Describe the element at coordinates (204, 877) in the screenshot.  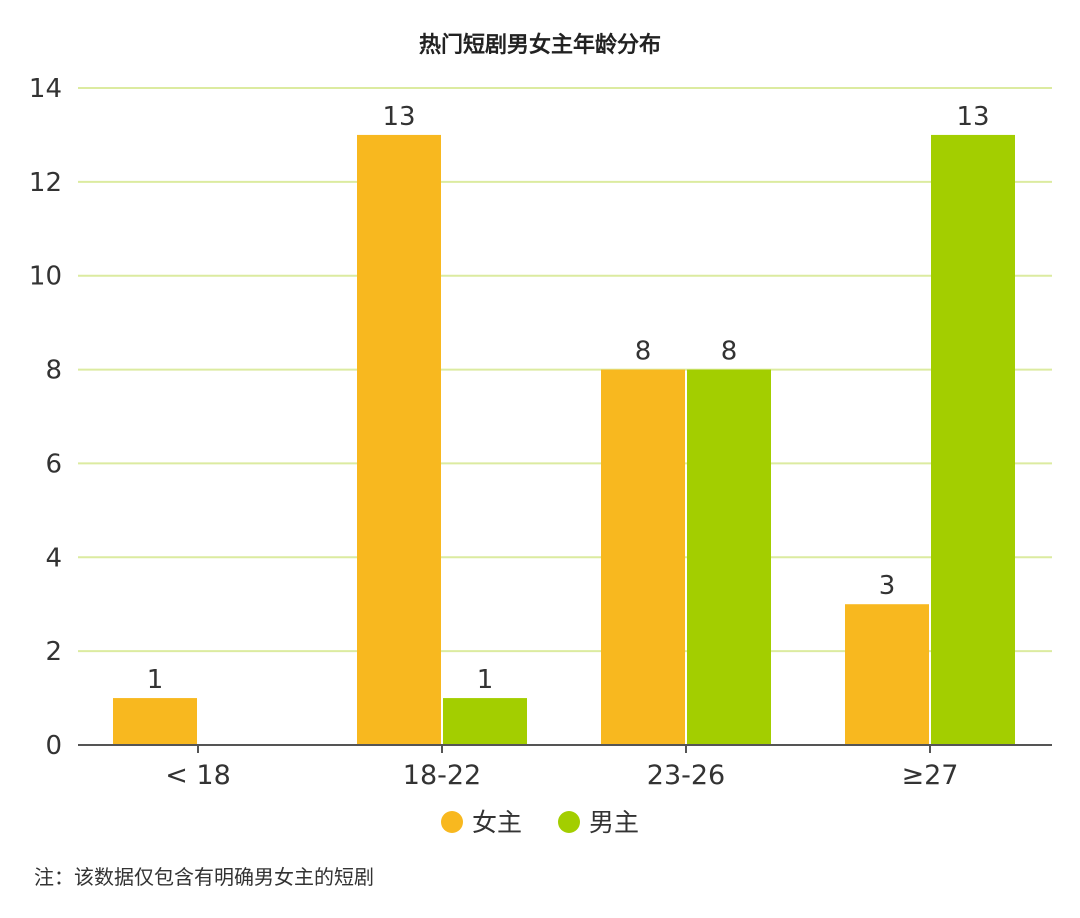
I see `footnote: 注：该数据仅包含有明确男女主的短剧` at that location.